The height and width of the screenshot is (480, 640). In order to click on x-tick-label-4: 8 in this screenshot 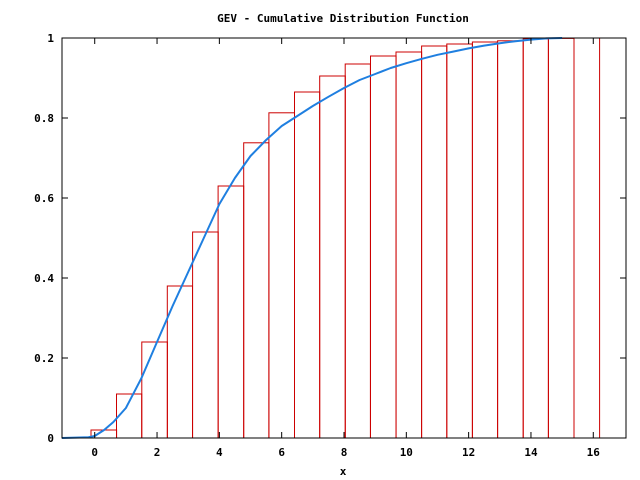, I will do `click(344, 452)`.